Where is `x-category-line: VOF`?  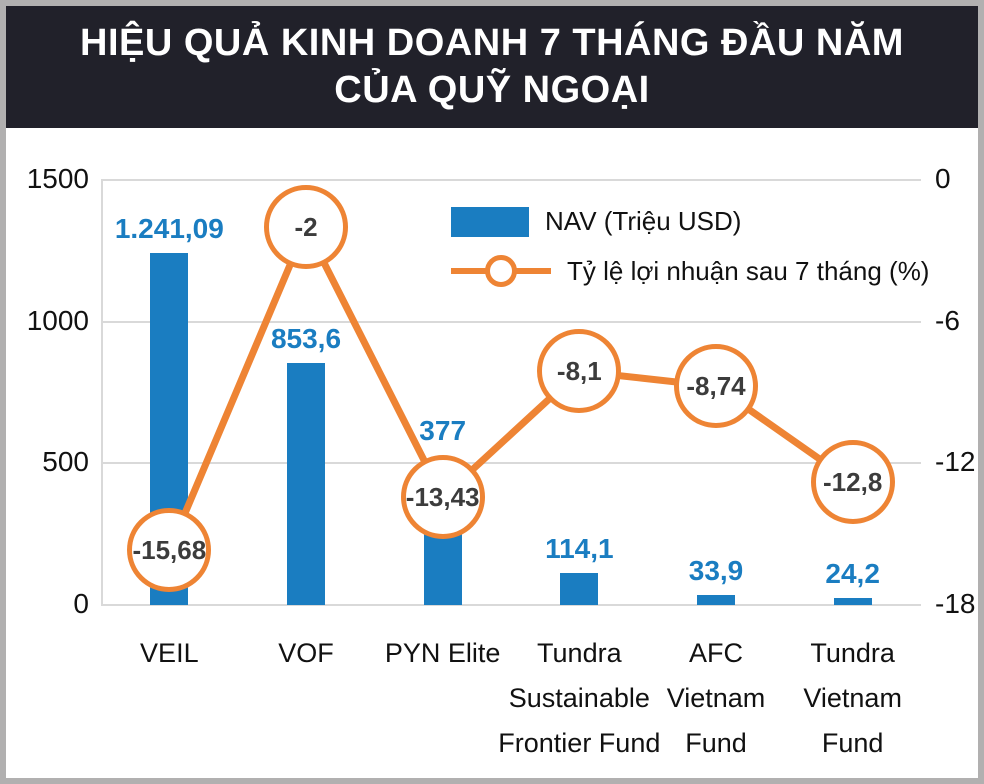
x-category-line: VOF is located at coordinates (306, 653).